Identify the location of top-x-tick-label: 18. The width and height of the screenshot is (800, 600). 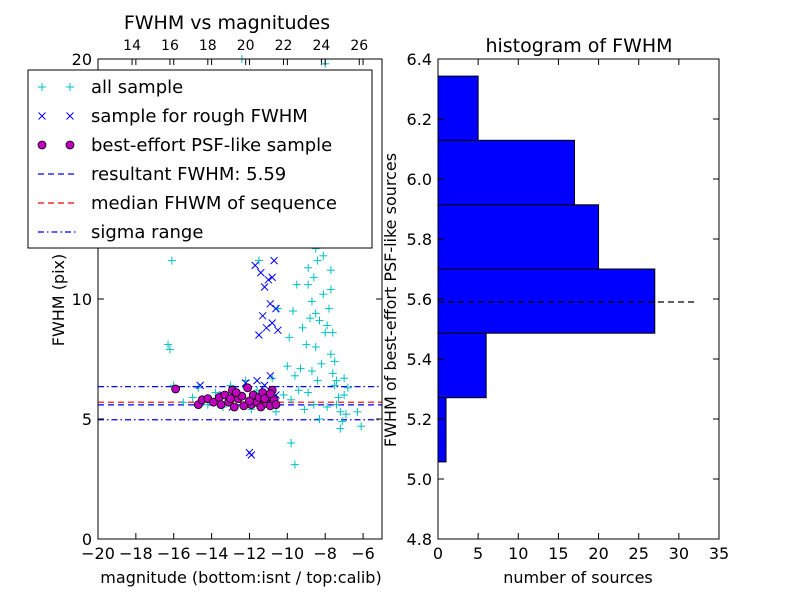
(208, 46).